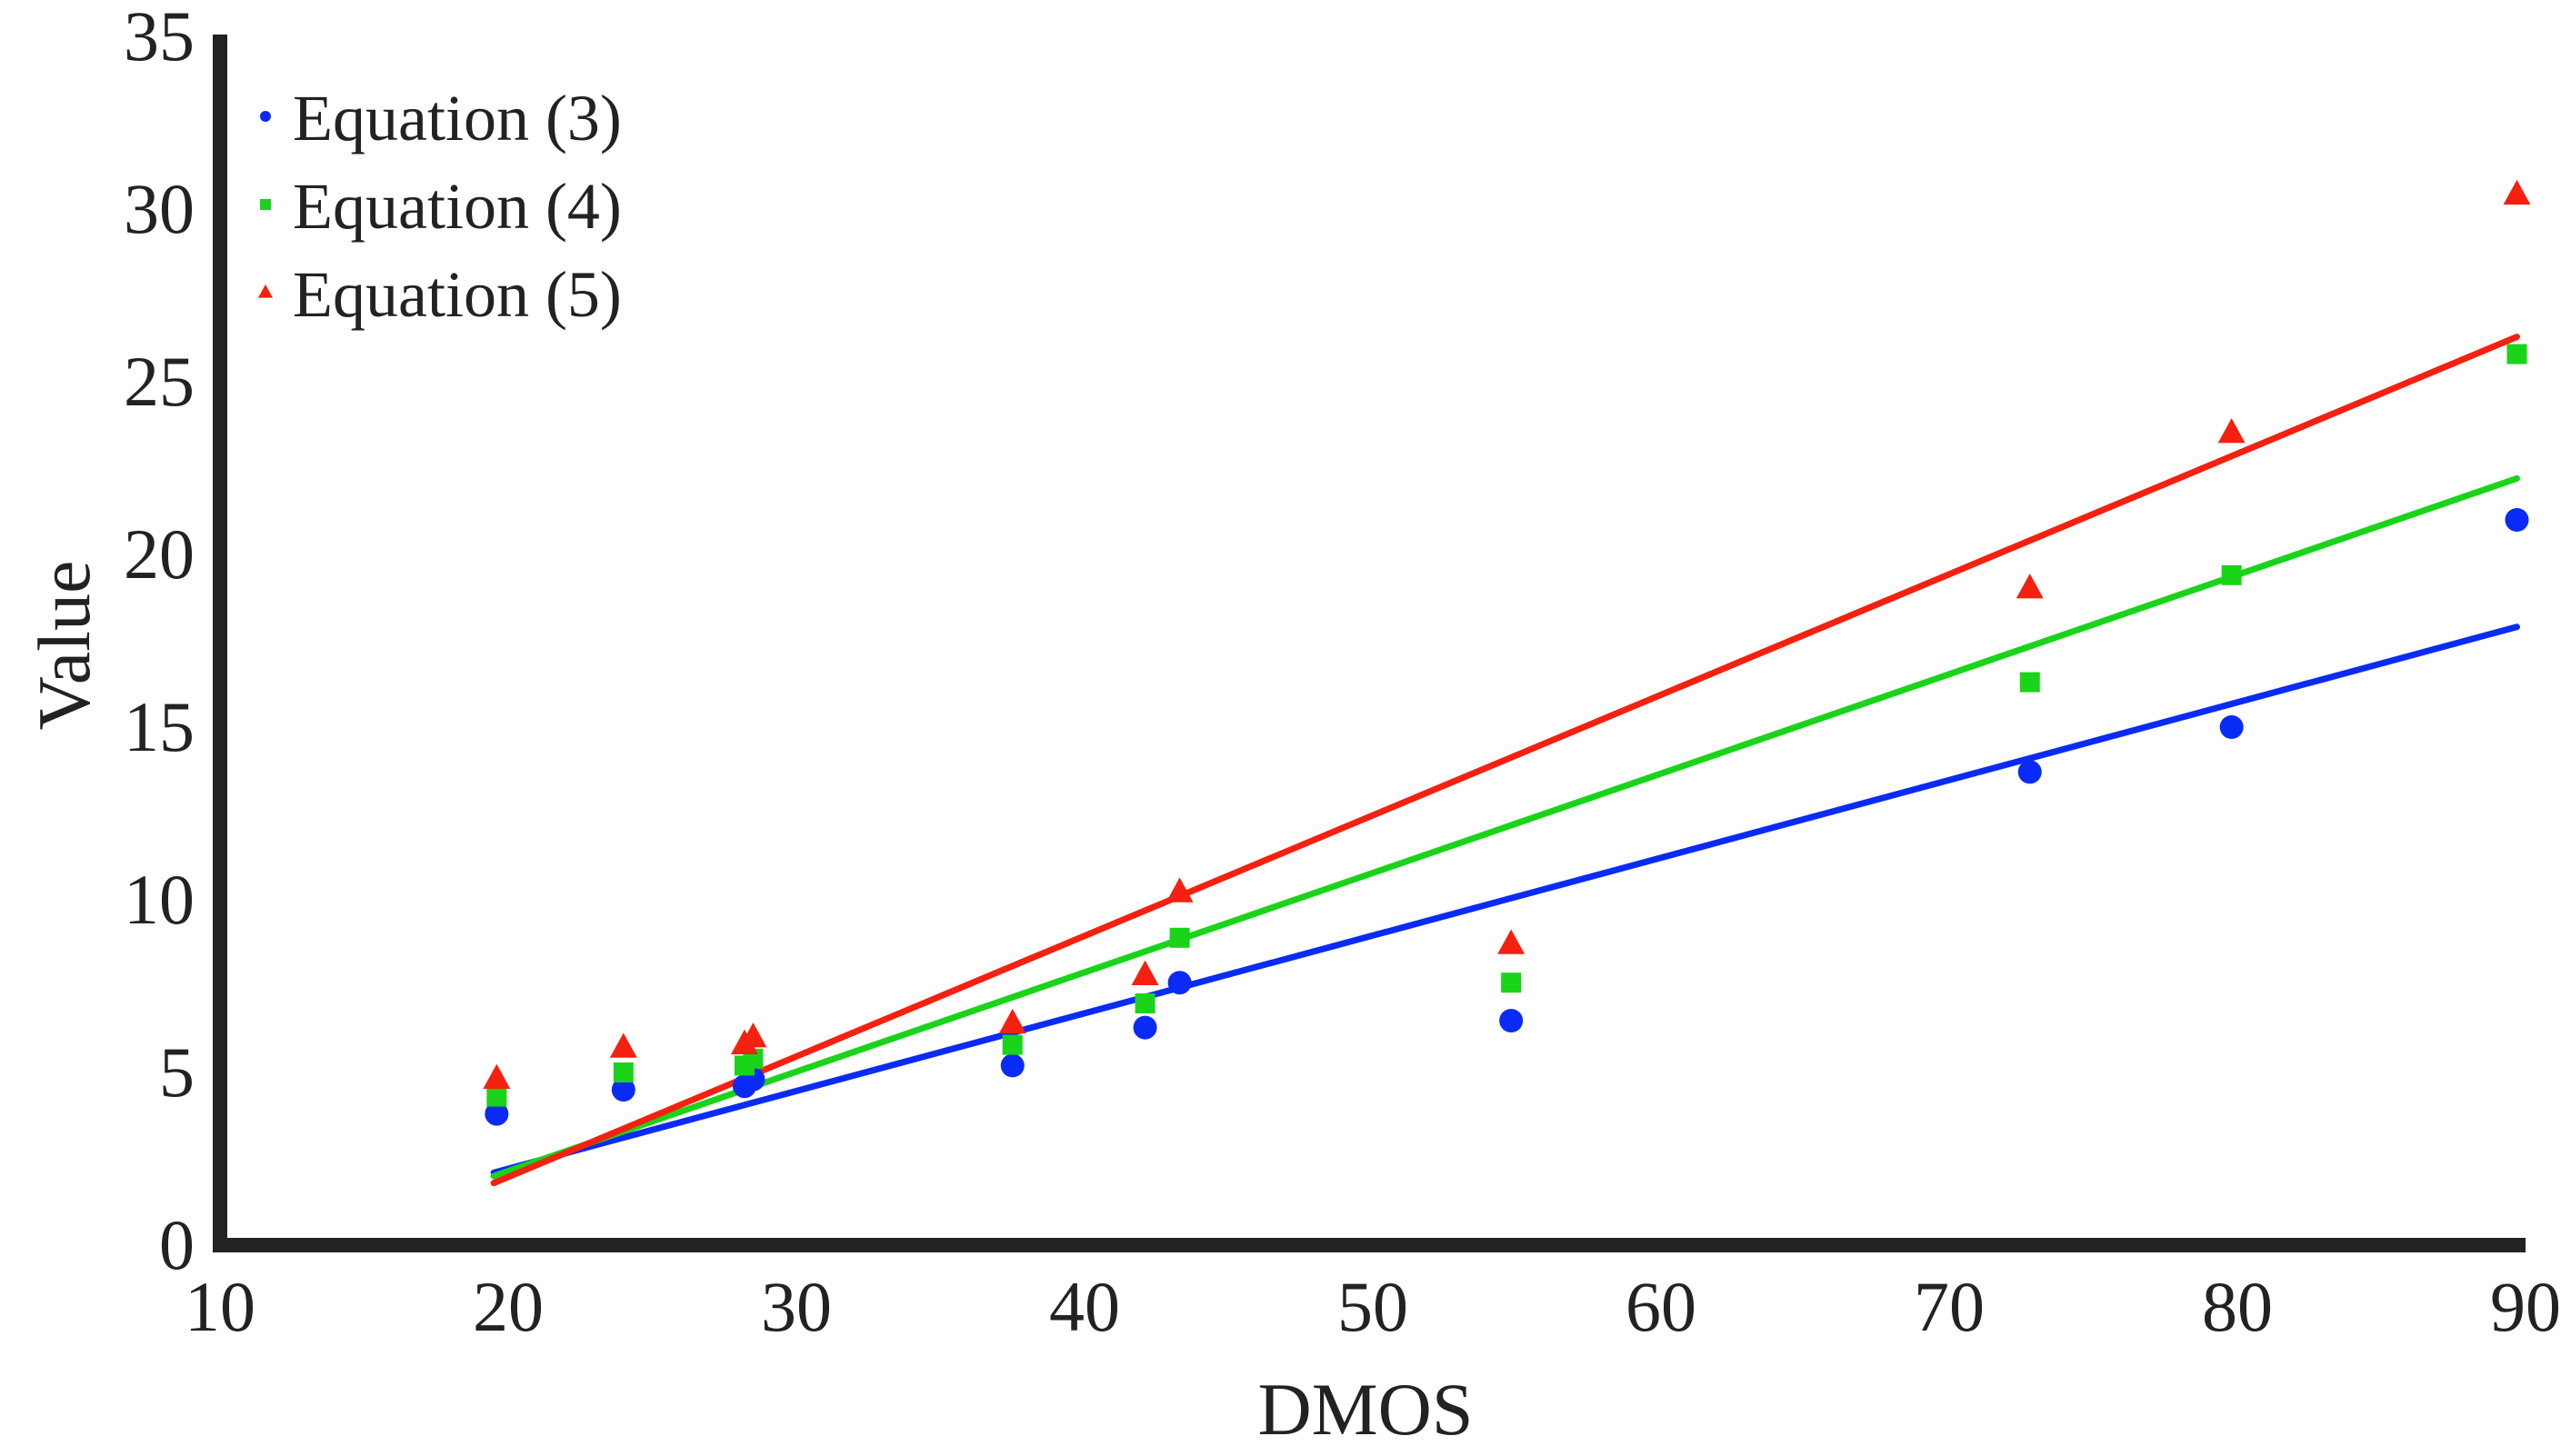 The image size is (2571, 1456). Describe the element at coordinates (159, 900) in the screenshot. I see `y-tick-label-10: 10` at that location.